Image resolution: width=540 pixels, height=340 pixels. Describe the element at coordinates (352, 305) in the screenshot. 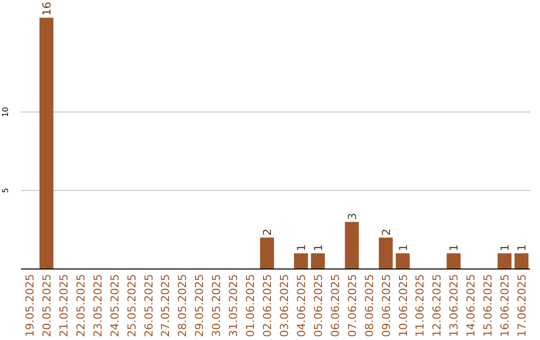

I see `x-tick-label: 07.06.2025` at that location.